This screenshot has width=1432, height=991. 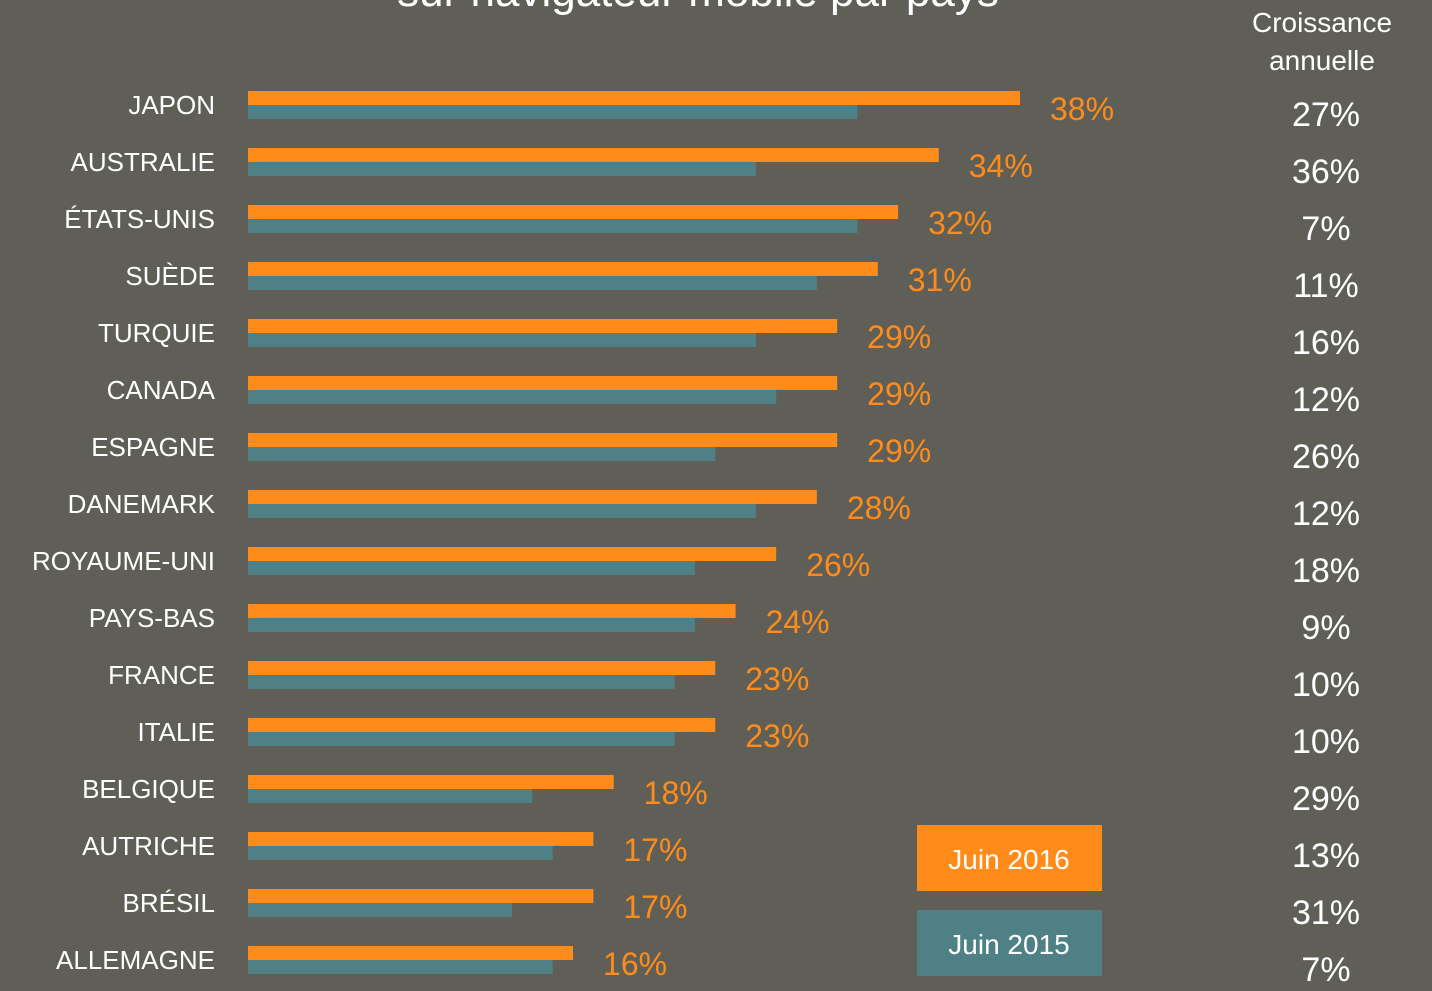 I want to click on growth-value: 11%, so click(x=1326, y=286).